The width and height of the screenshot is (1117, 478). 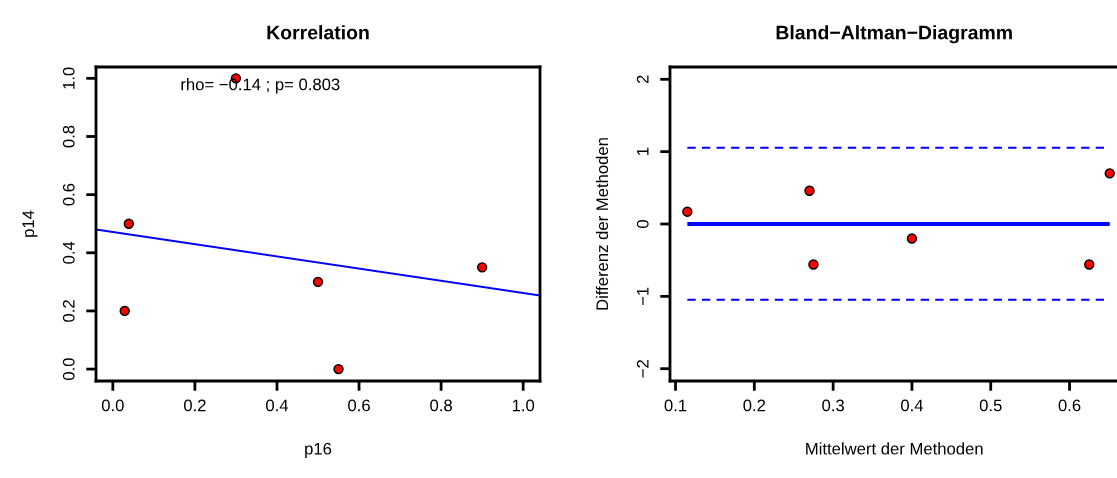 What do you see at coordinates (68, 311) in the screenshot?
I see `y-tick-label: 0.2` at bounding box center [68, 311].